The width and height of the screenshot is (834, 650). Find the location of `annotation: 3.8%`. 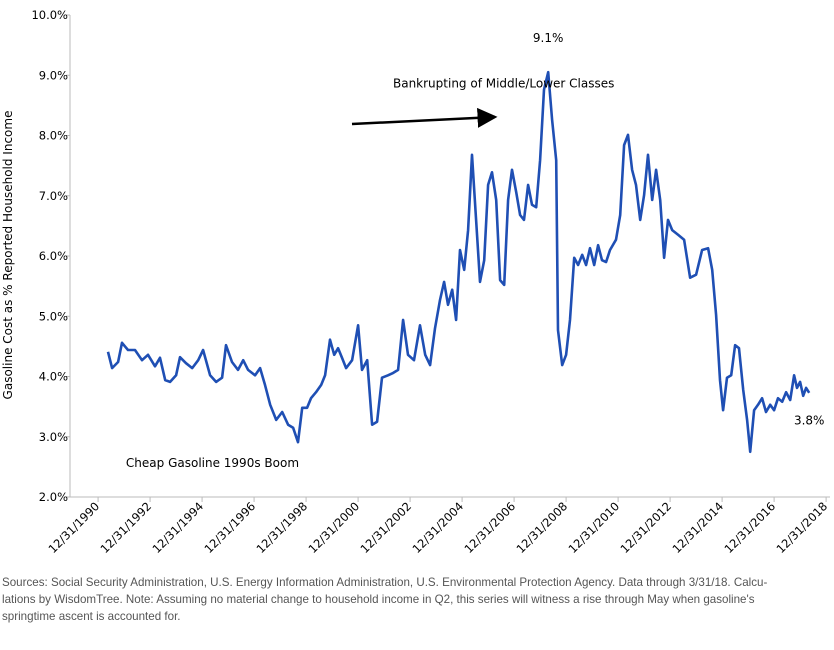

annotation: 3.8% is located at coordinates (809, 421).